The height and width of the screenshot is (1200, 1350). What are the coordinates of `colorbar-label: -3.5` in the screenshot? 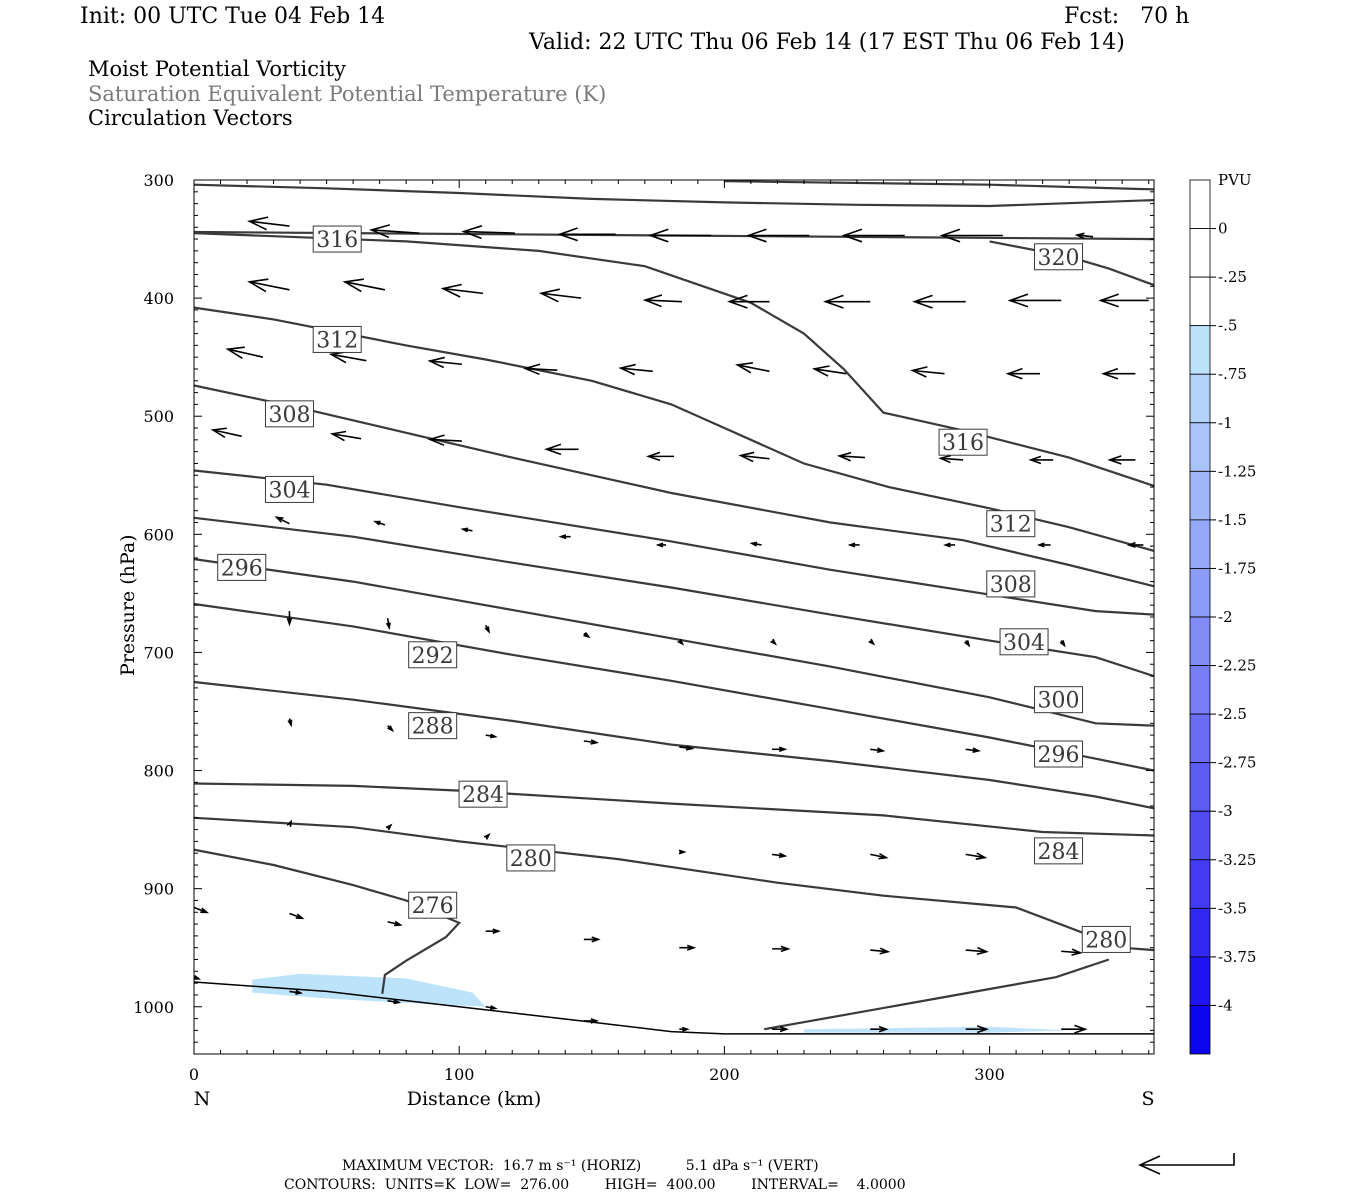 It's located at (1232, 908).